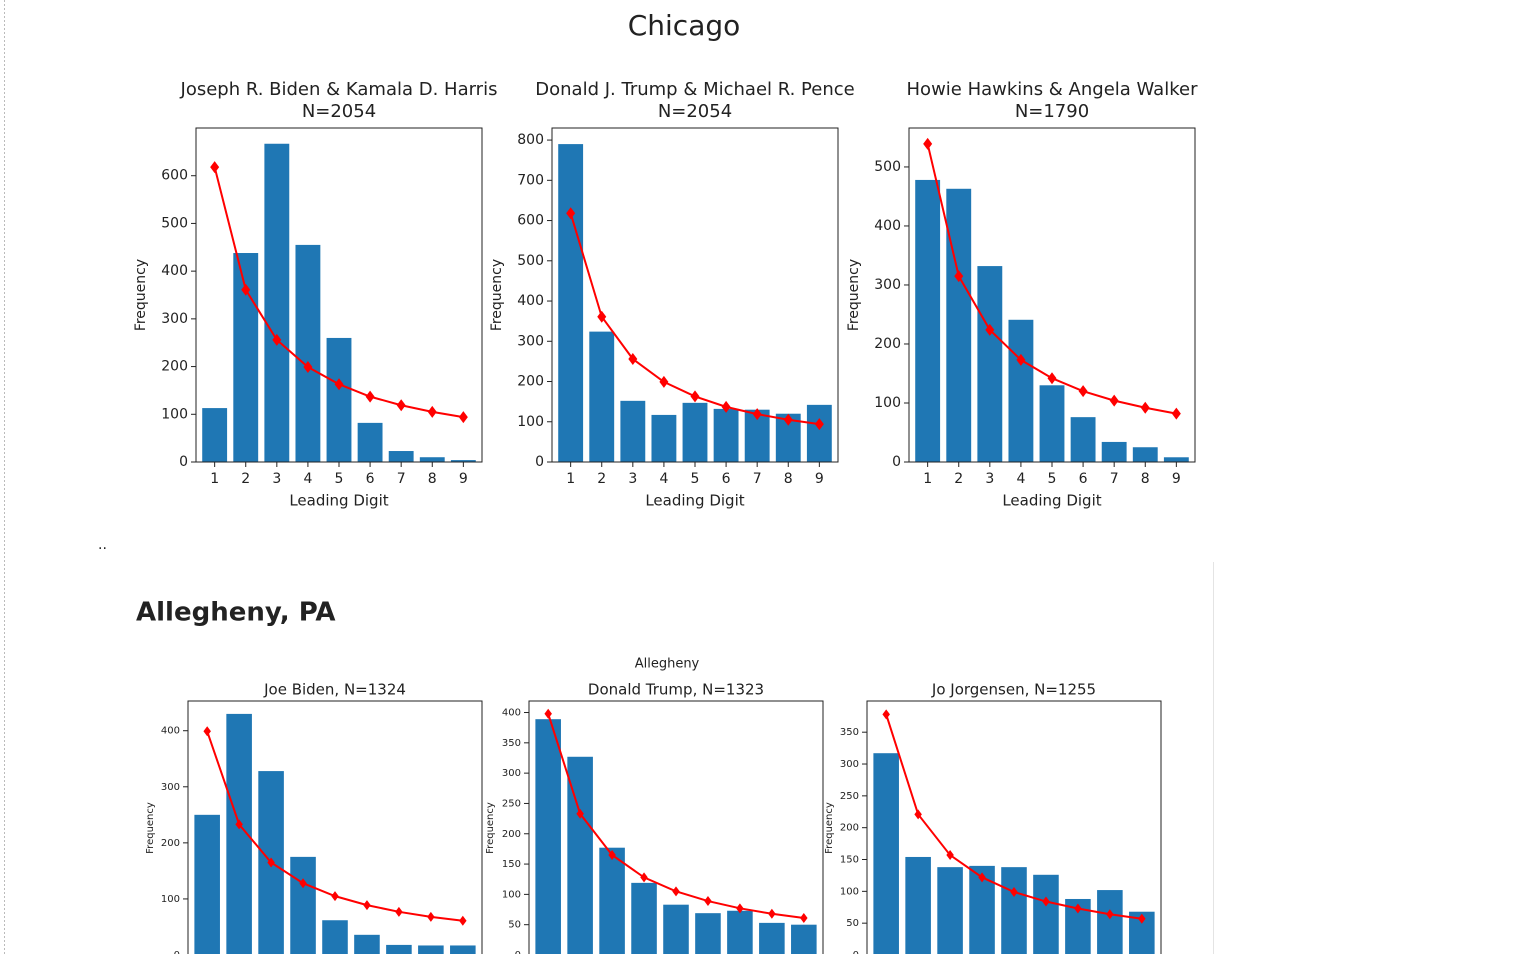 The width and height of the screenshot is (1528, 954). I want to click on y-tick-label: 50, so click(514, 925).